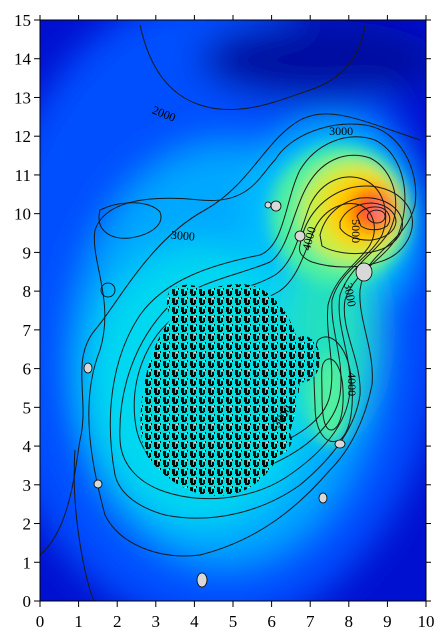 The height and width of the screenshot is (640, 445). I want to click on hotspot-field, so click(340, 295).